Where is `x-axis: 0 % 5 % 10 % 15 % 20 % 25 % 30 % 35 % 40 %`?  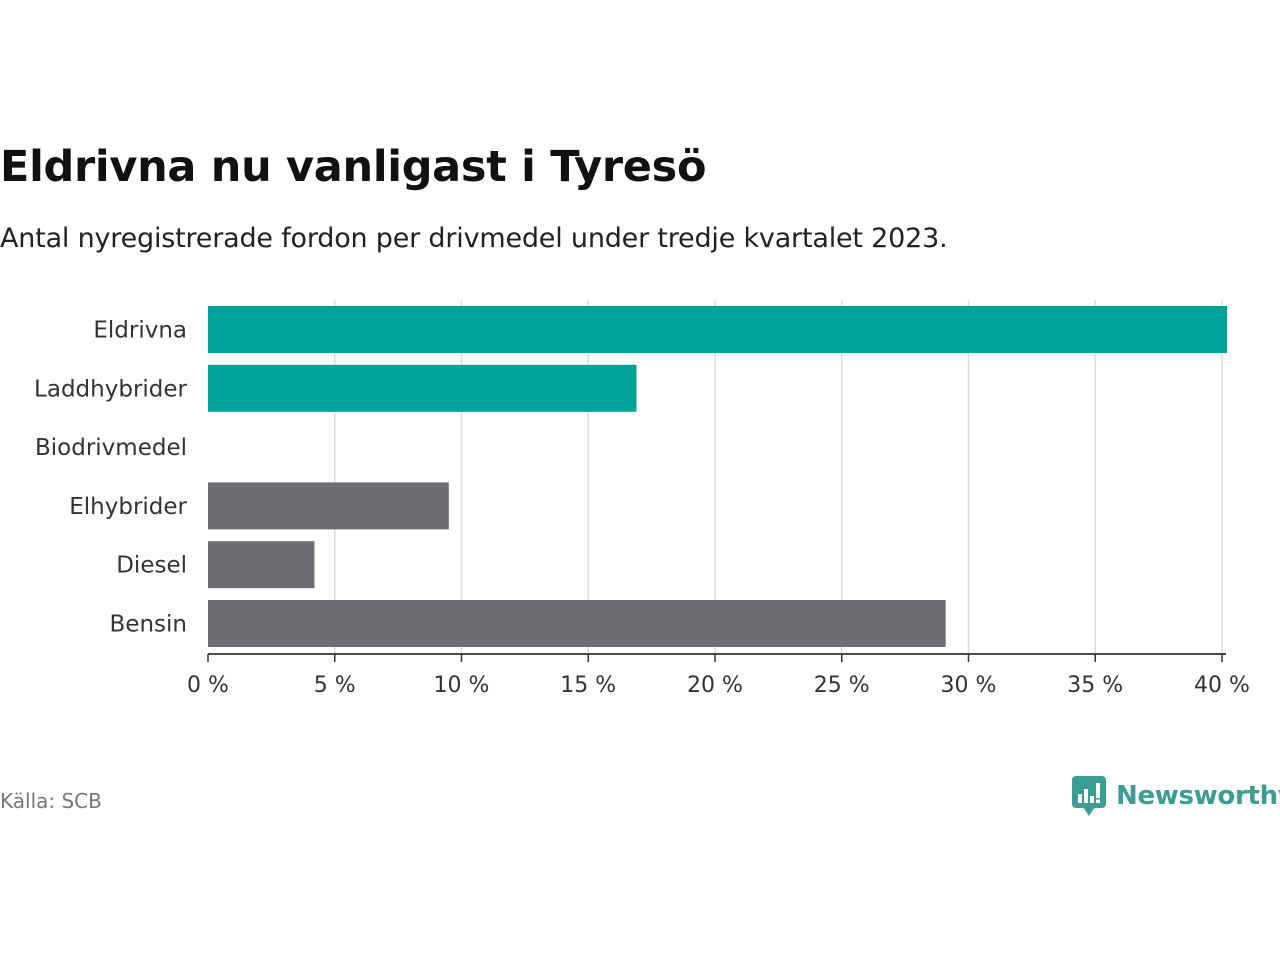 x-axis: 0 % 5 % 10 % 15 % 20 % 25 % 30 % 35 % 40 % is located at coordinates (718, 675).